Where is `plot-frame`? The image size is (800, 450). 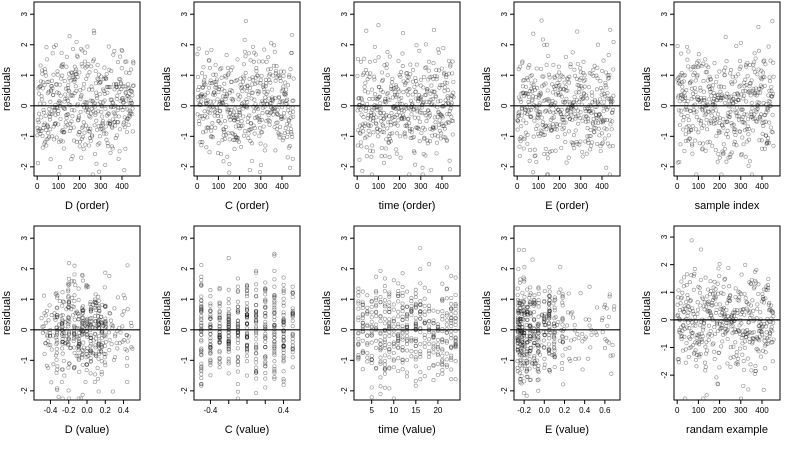
plot-frame is located at coordinates (567, 89).